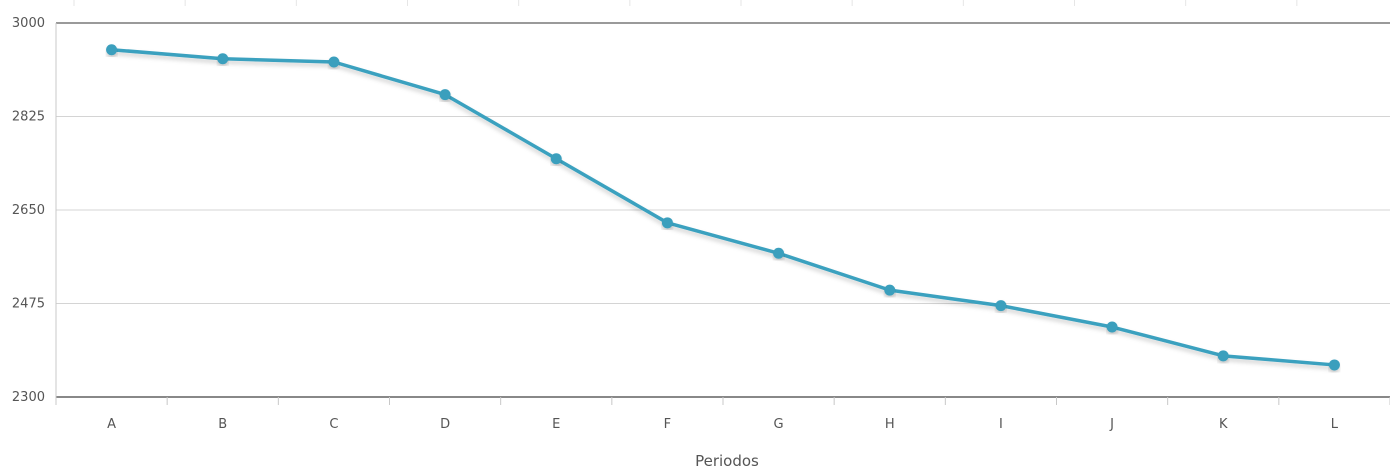  I want to click on x-tick-label: F, so click(667, 424).